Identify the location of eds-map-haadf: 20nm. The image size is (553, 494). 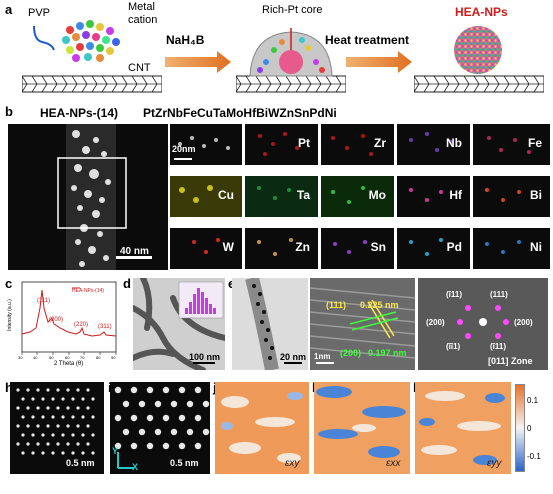
(206, 144).